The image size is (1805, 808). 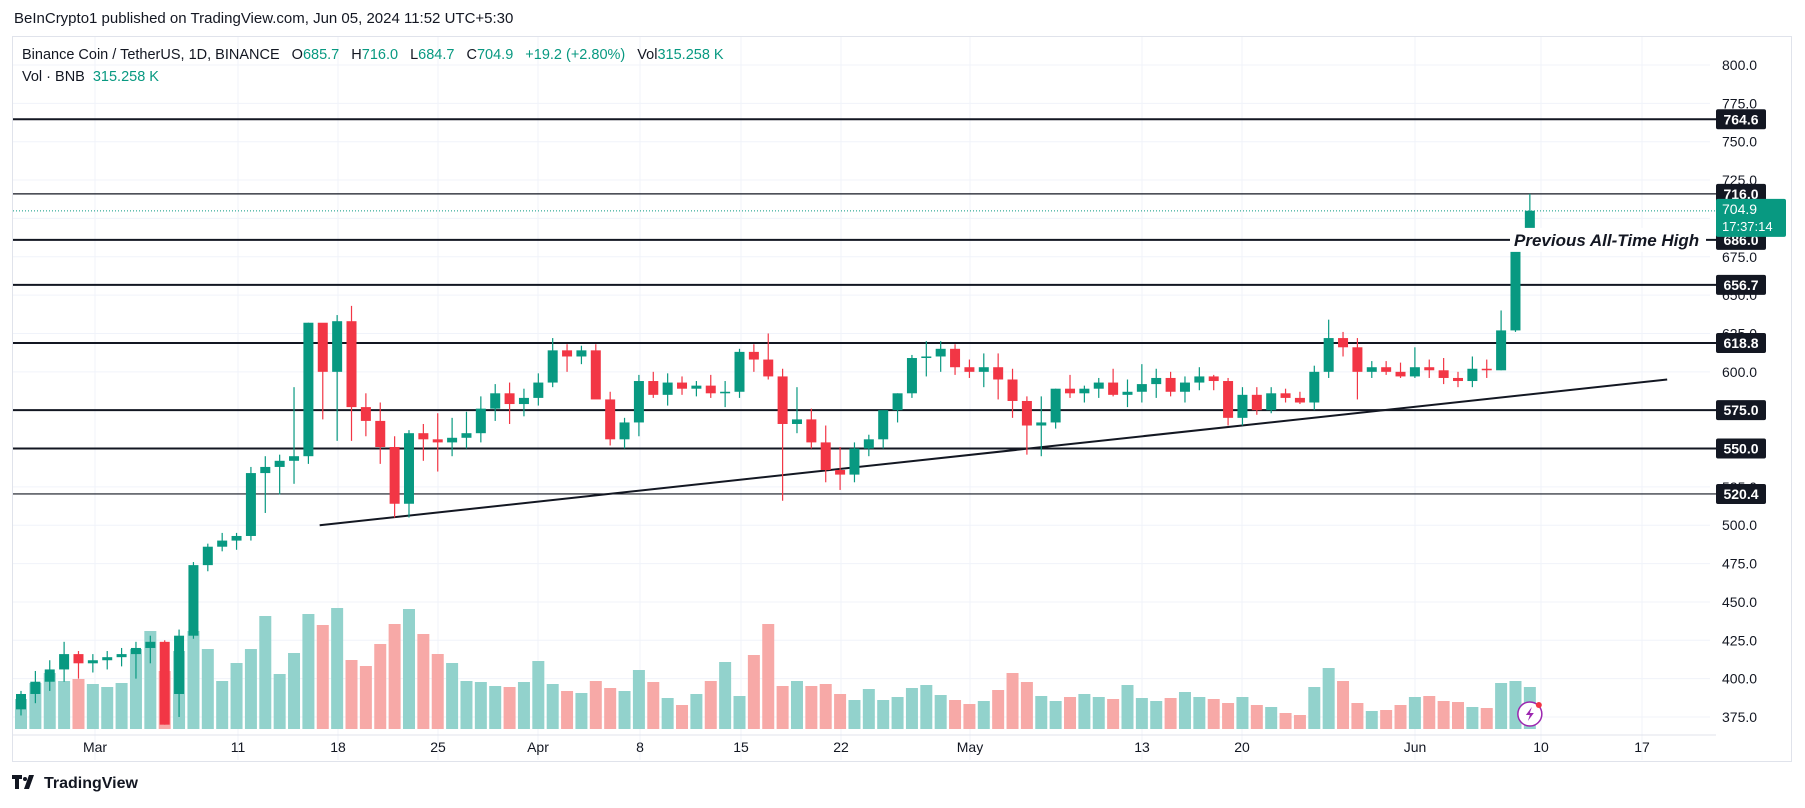 I want to click on y-tick-label: 600.0, so click(x=1739, y=372).